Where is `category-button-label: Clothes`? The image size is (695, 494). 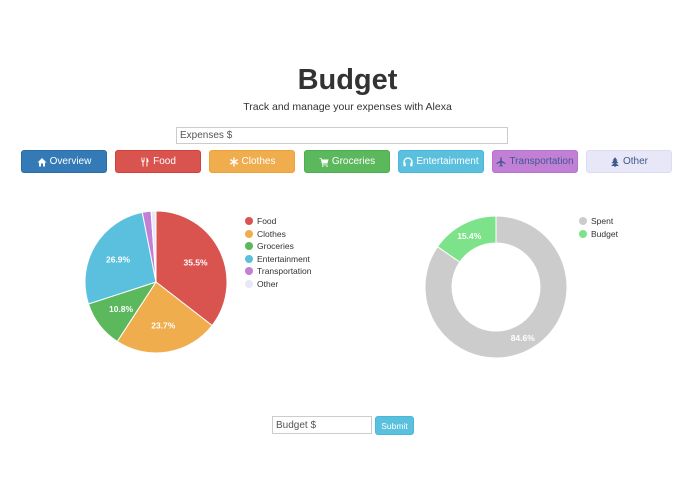
category-button-label: Clothes is located at coordinates (258, 161).